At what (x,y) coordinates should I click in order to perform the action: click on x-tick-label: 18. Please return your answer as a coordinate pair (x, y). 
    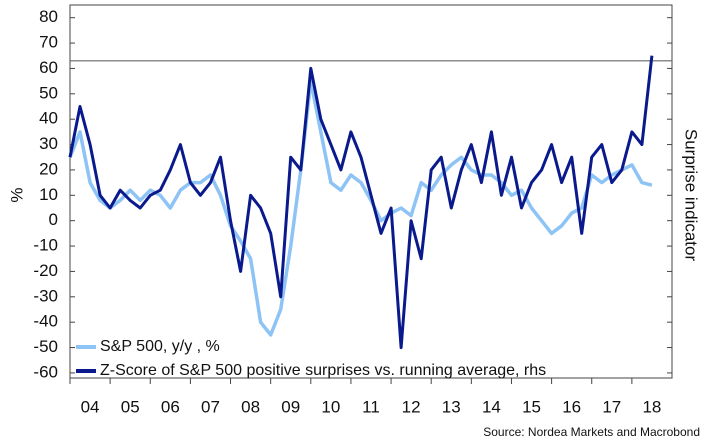
    Looking at the image, I should click on (651, 406).